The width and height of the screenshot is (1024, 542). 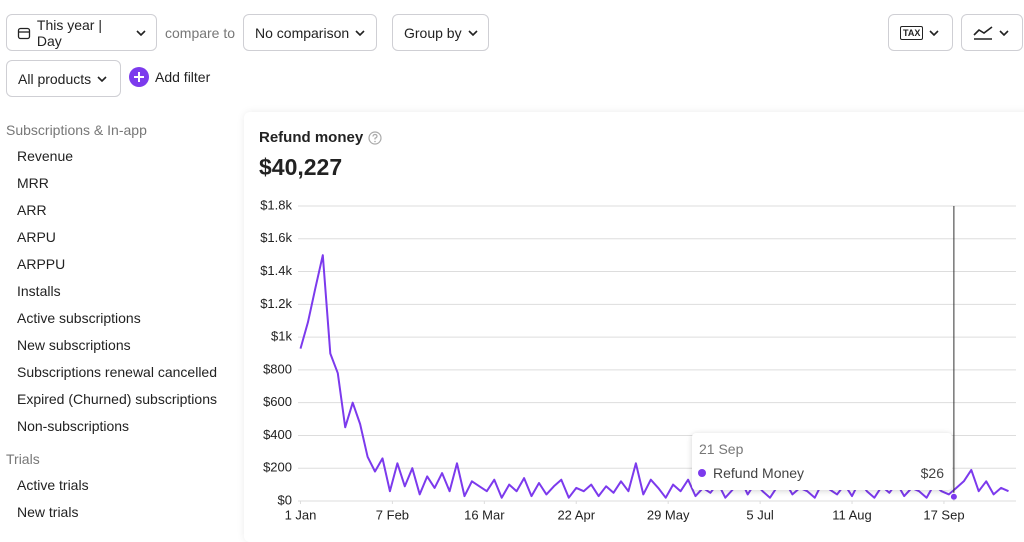 What do you see at coordinates (702, 473) in the screenshot?
I see `tooltip-dot` at bounding box center [702, 473].